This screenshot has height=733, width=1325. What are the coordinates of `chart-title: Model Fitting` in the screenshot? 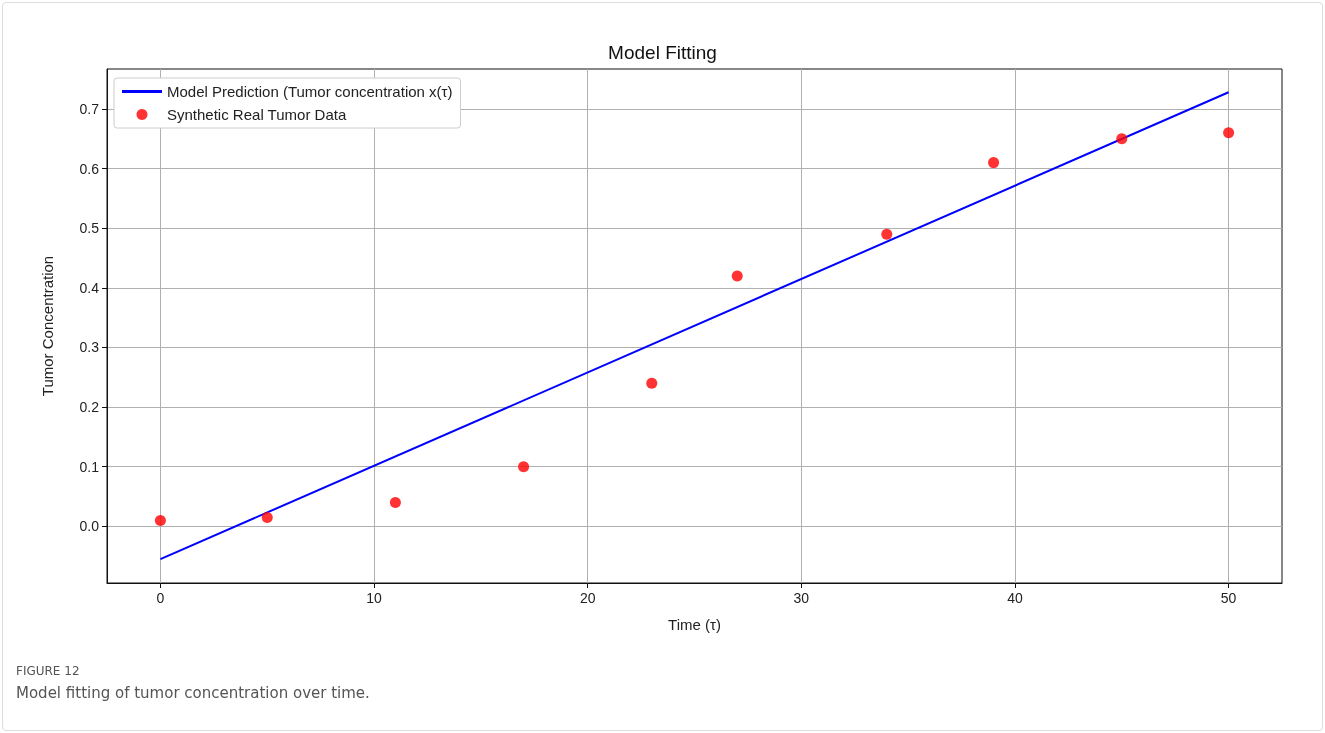 It's located at (662, 52).